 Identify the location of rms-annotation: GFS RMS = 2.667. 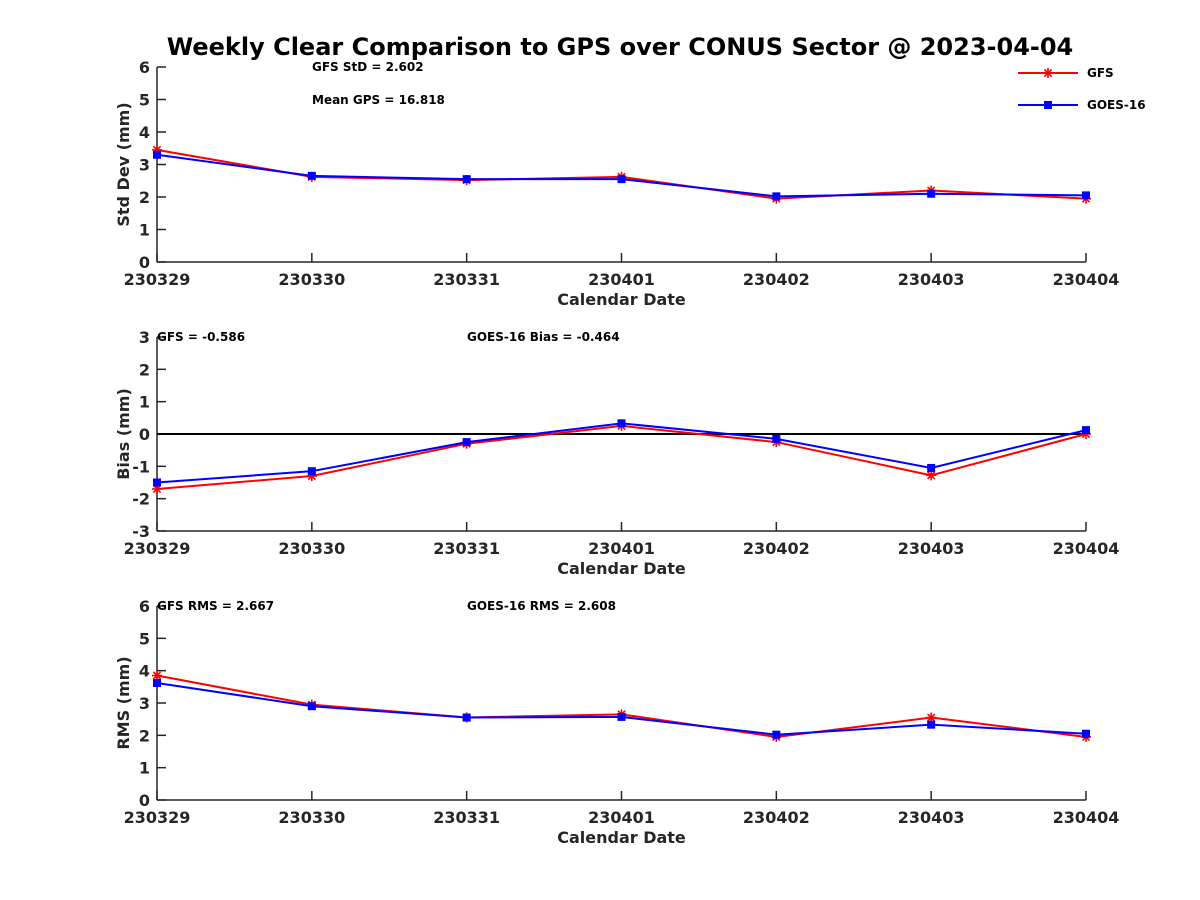
(215, 606).